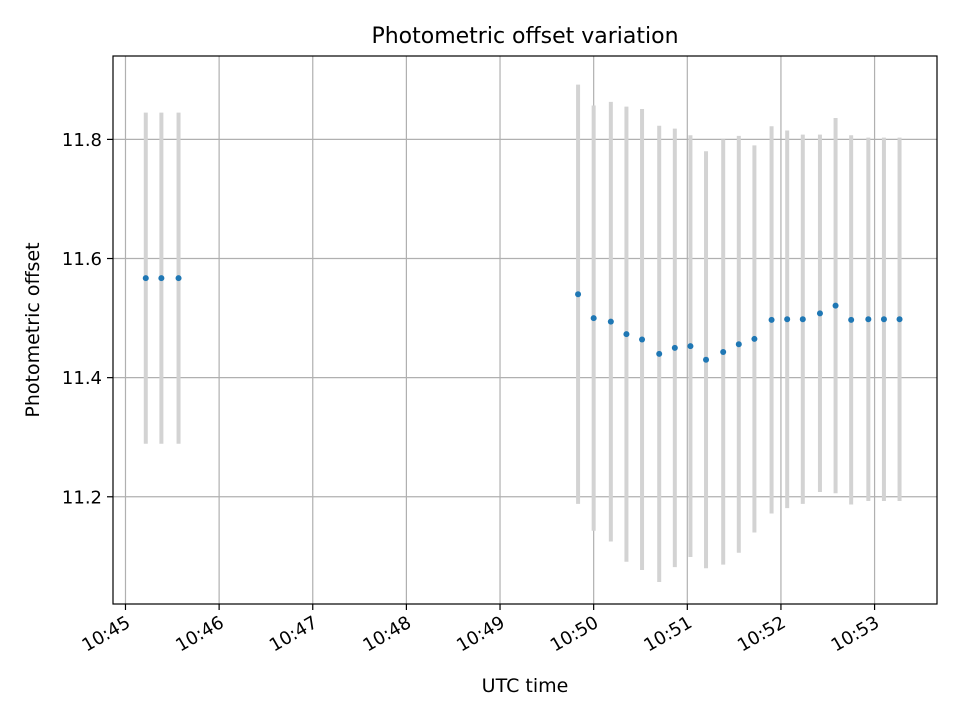  I want to click on y-axis-label: Photometric offset, so click(33, 329).